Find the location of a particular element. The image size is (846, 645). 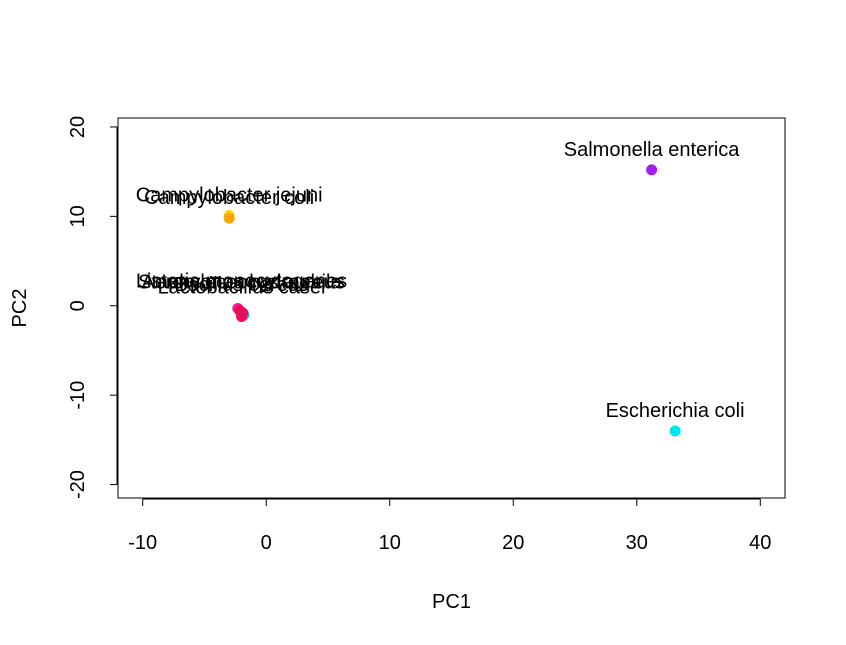

point-label: Campylobacter jejuni is located at coordinates (229, 195).